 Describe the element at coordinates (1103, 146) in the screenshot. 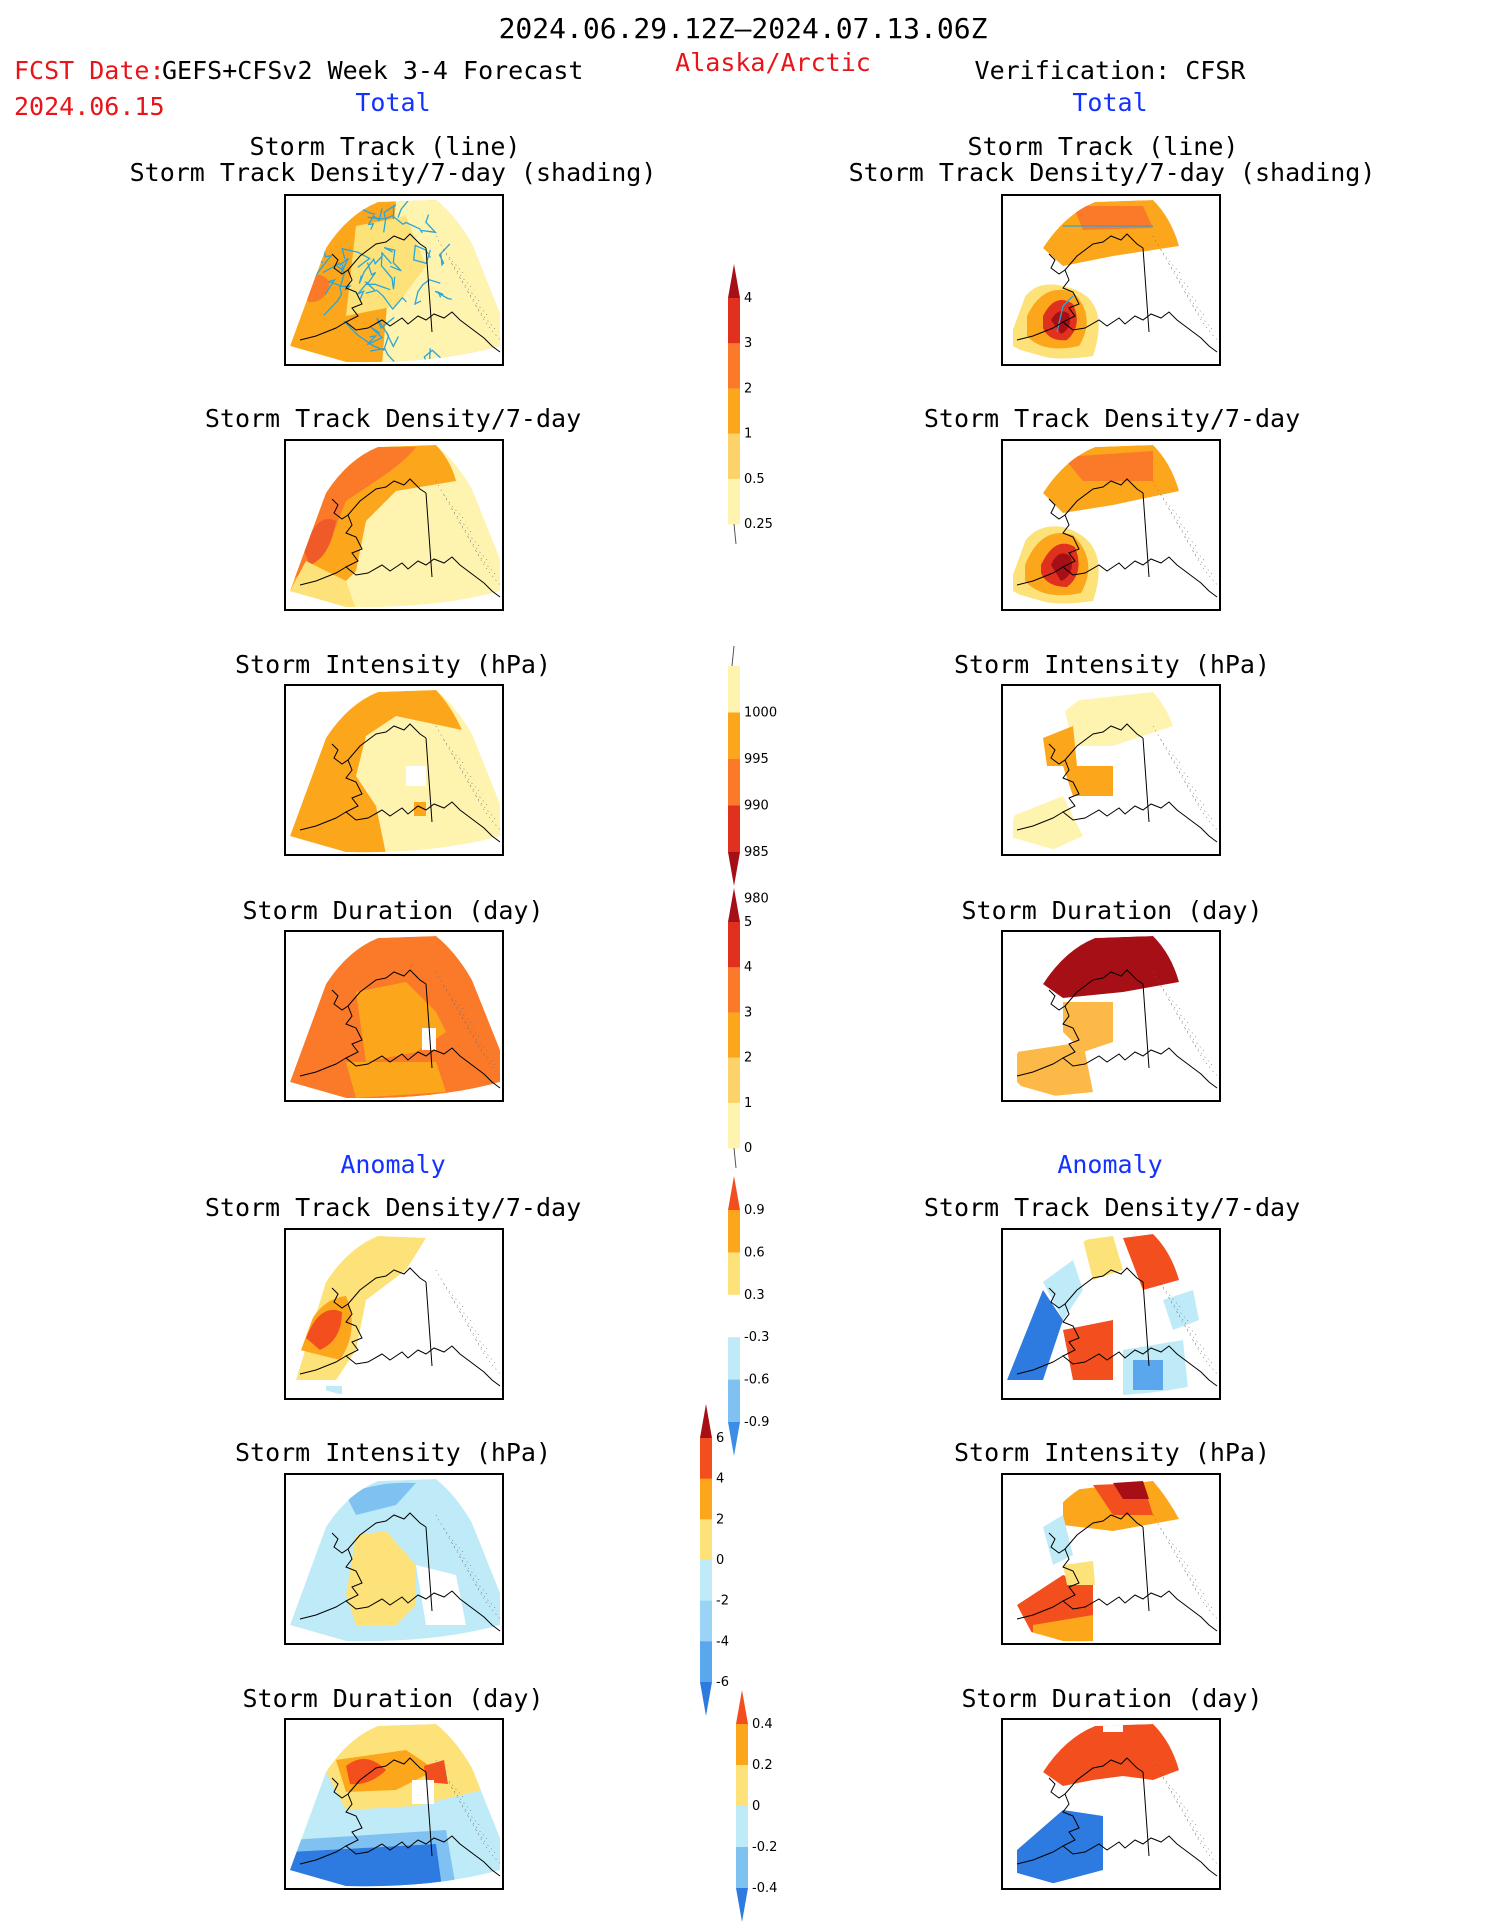

I see `title-r1a: Storm Track (line)` at that location.